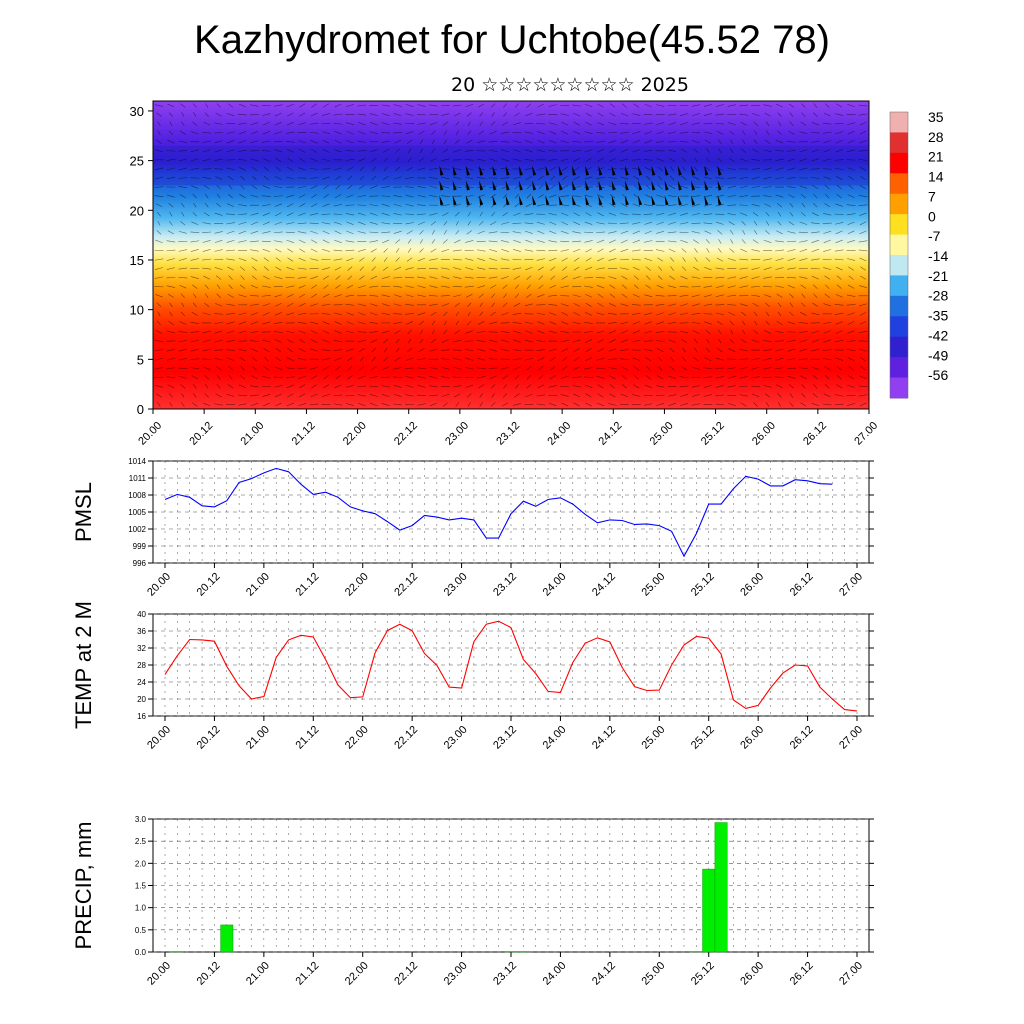  I want to click on precip-y-tick-label: 1.5, so click(141, 886).